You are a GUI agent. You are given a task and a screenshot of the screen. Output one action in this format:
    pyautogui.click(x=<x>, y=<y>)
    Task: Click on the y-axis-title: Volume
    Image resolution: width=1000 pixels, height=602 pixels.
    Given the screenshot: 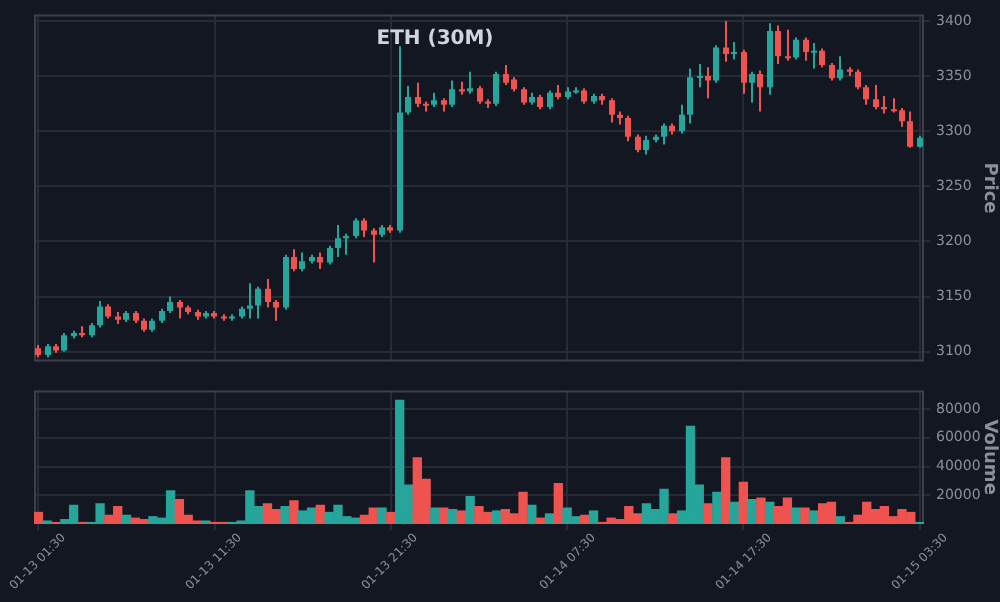 What is the action you would take?
    pyautogui.click(x=988, y=457)
    